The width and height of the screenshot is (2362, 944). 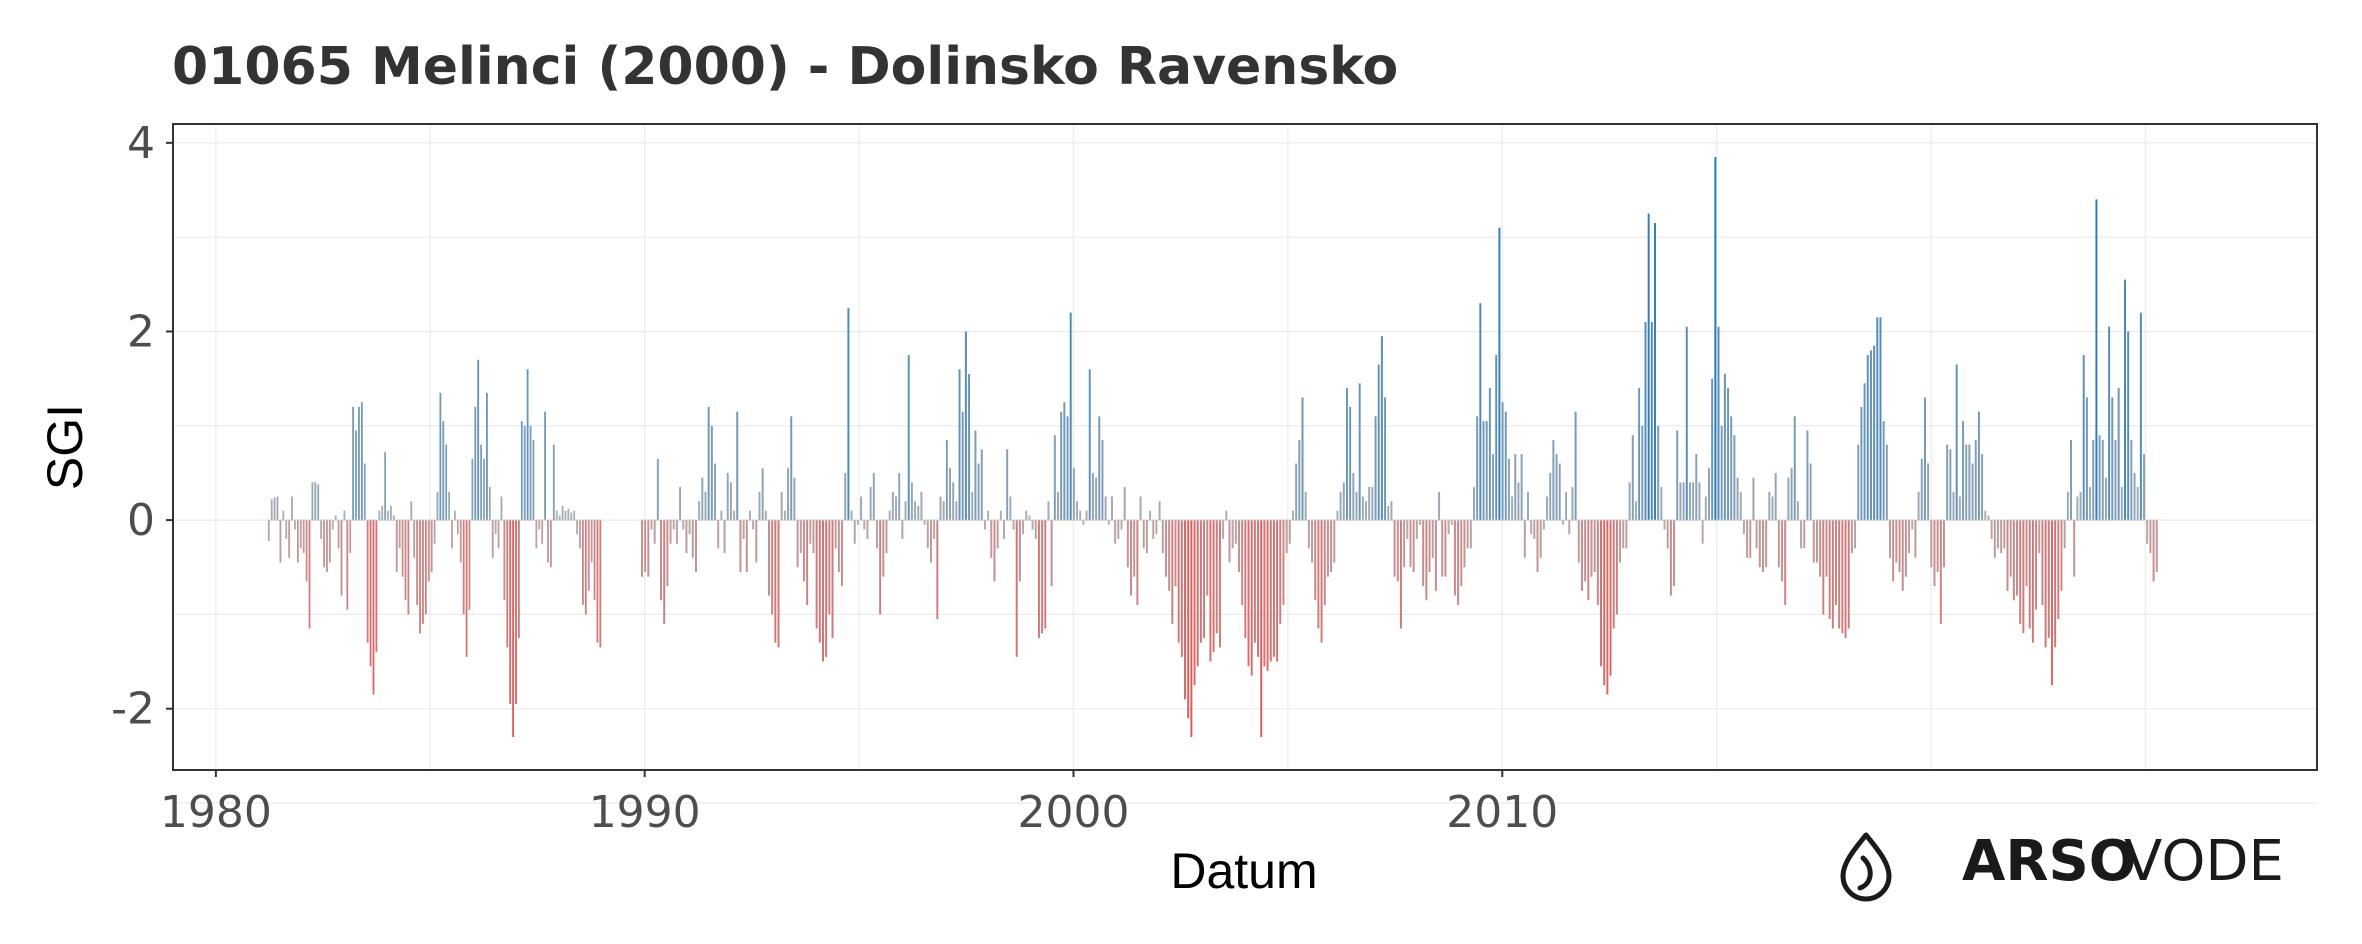 I want to click on water-drop-icon, so click(x=1866, y=867).